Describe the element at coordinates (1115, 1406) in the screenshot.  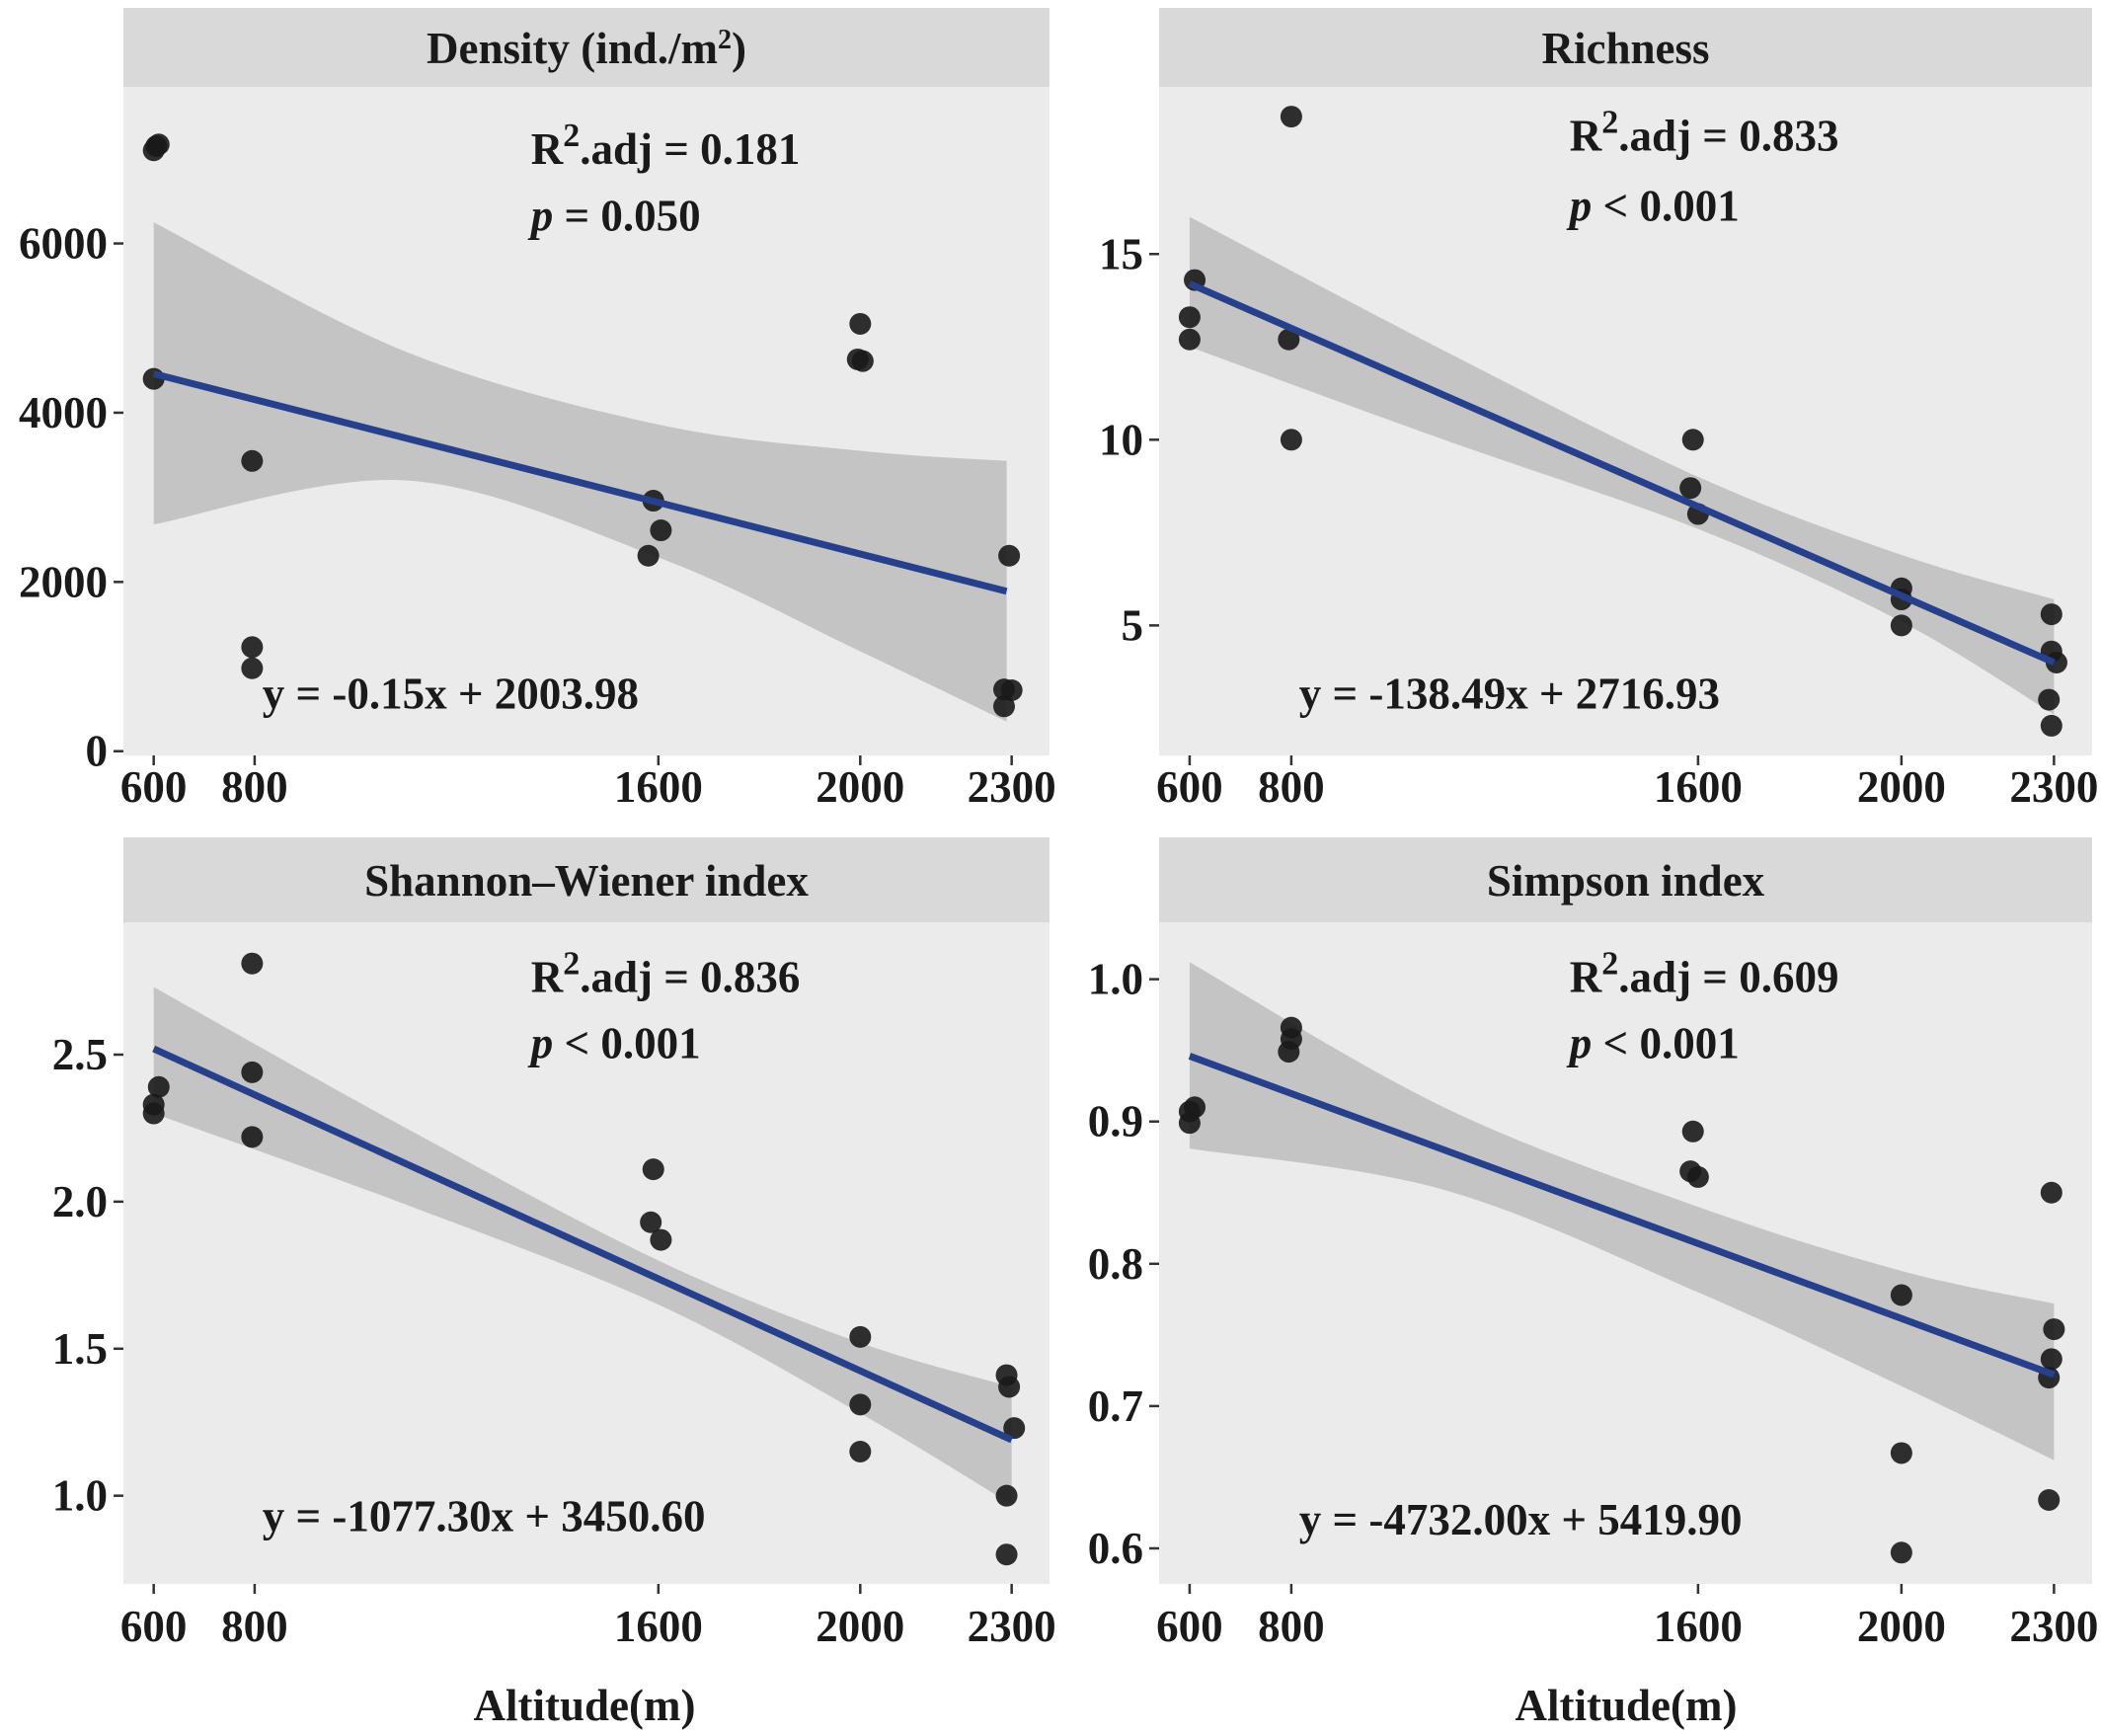
I see `y-tick-label: 0.7` at that location.